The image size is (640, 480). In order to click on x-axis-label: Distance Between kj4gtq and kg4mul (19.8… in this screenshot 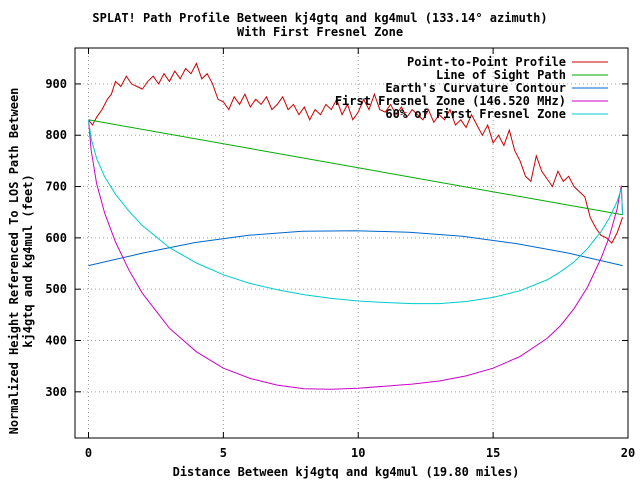, I will do `click(346, 472)`.